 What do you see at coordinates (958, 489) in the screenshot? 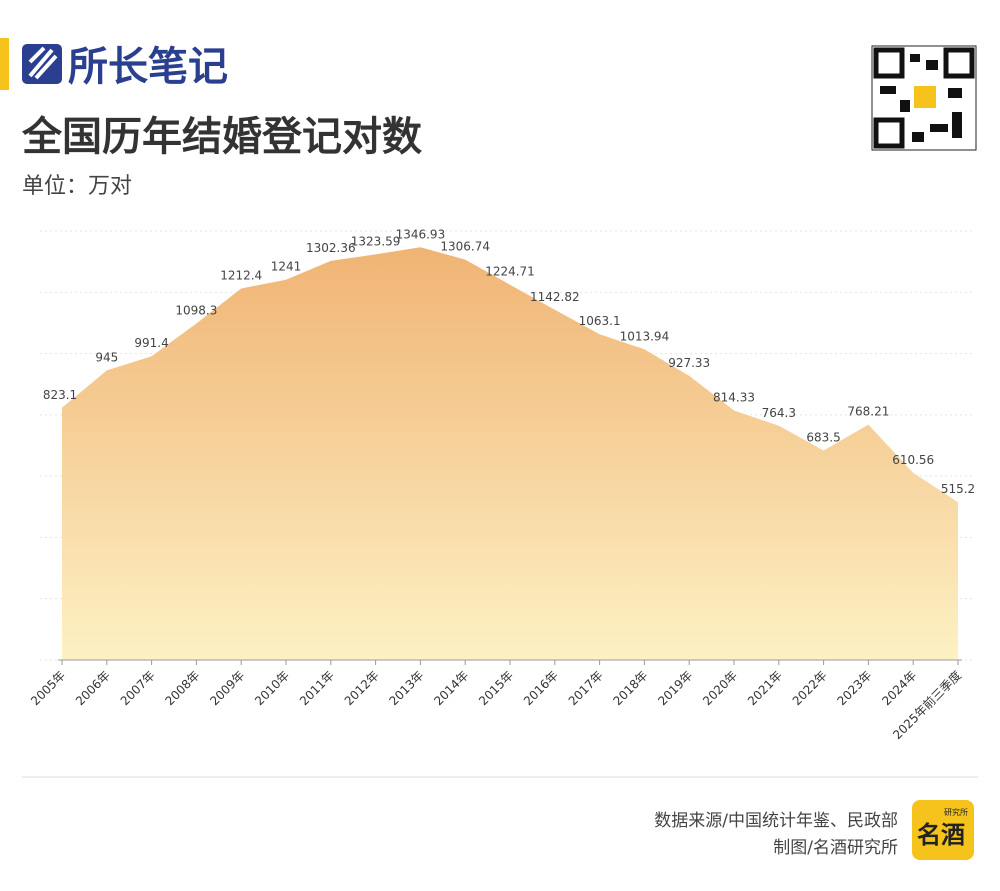
I see `data-label: 515.2` at bounding box center [958, 489].